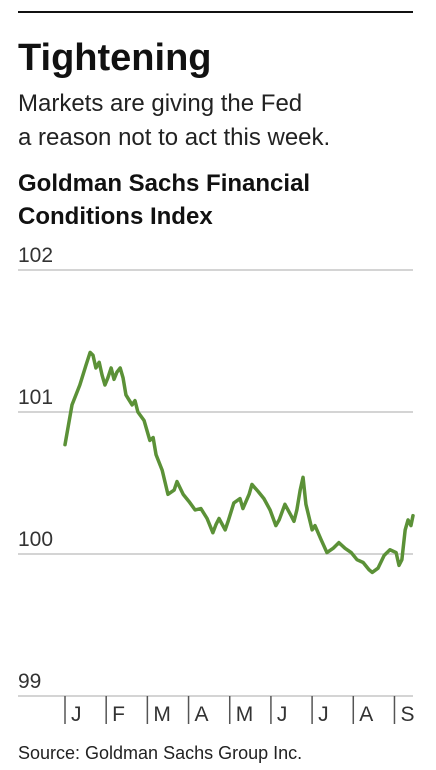 The height and width of the screenshot is (770, 436). What do you see at coordinates (35, 255) in the screenshot?
I see `y-tick-label: 102` at bounding box center [35, 255].